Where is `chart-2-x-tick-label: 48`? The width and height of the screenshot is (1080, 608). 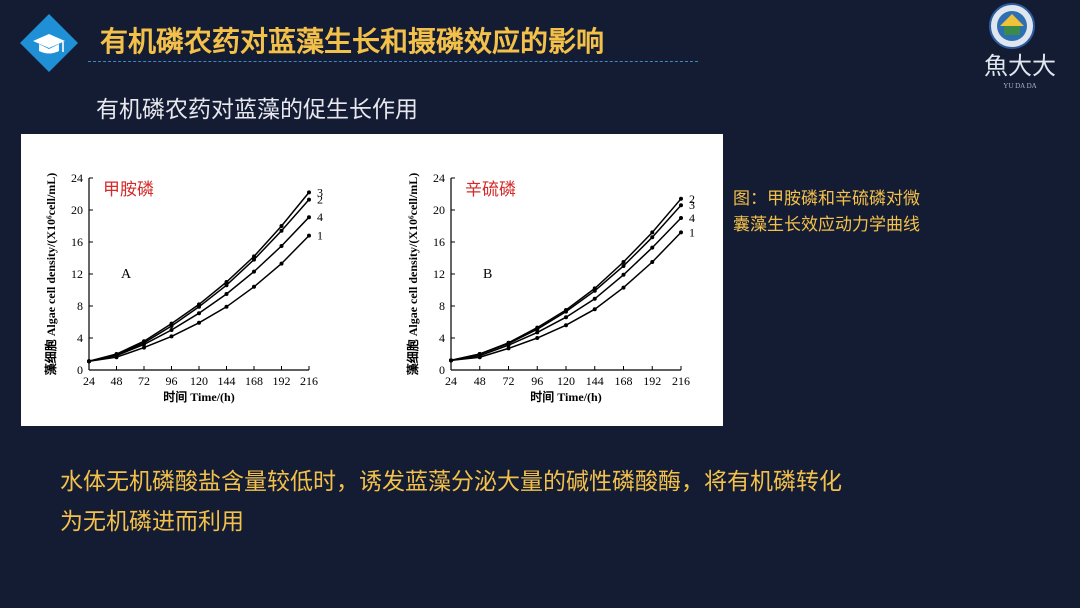 chart-2-x-tick-label: 48 is located at coordinates (480, 381).